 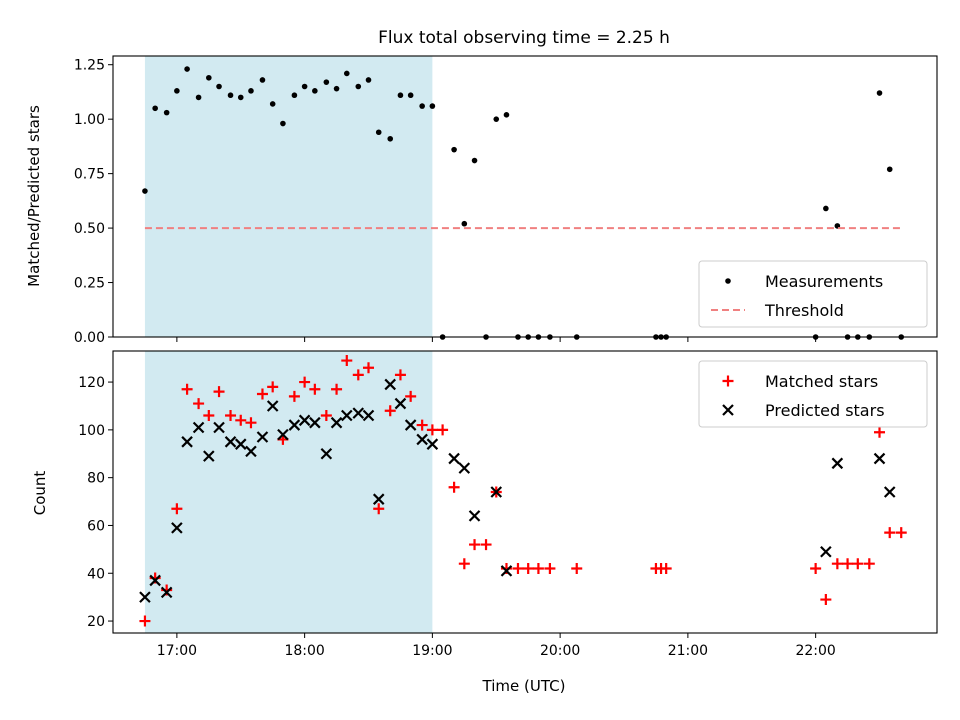 I want to click on bottom-y-tick-label: 60, so click(x=96, y=526).